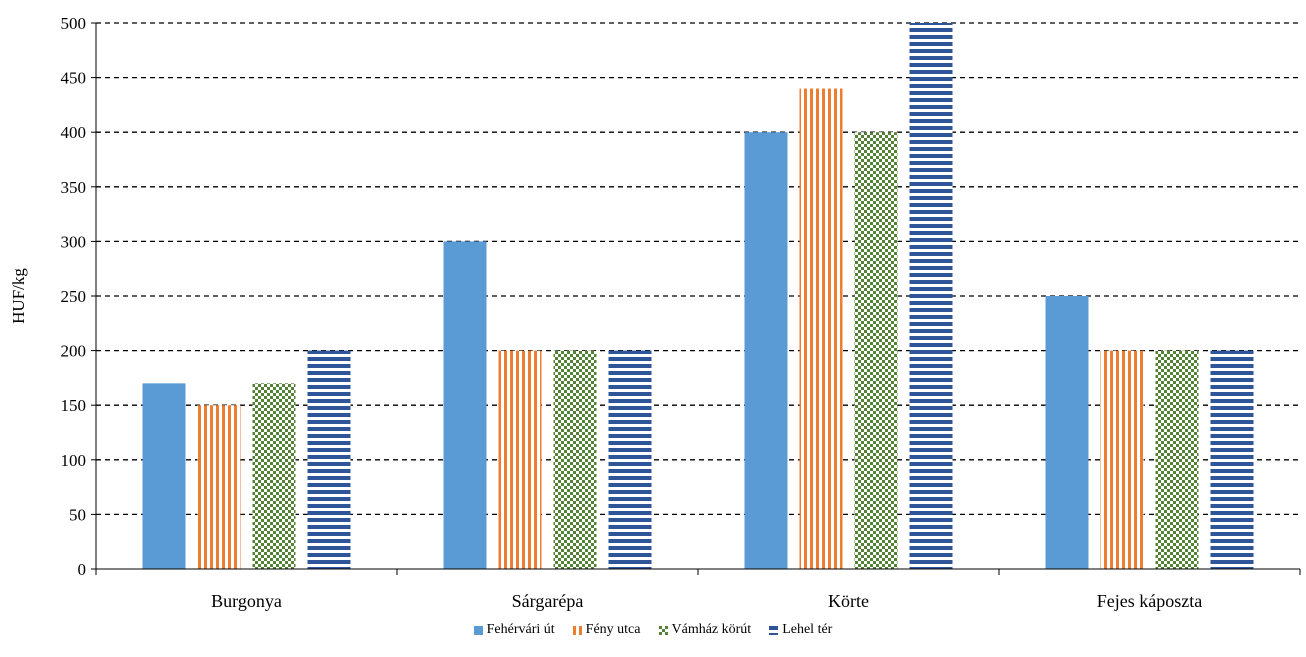 Image resolution: width=1306 pixels, height=657 pixels. Describe the element at coordinates (74, 187) in the screenshot. I see `y-tick-label: 350` at that location.